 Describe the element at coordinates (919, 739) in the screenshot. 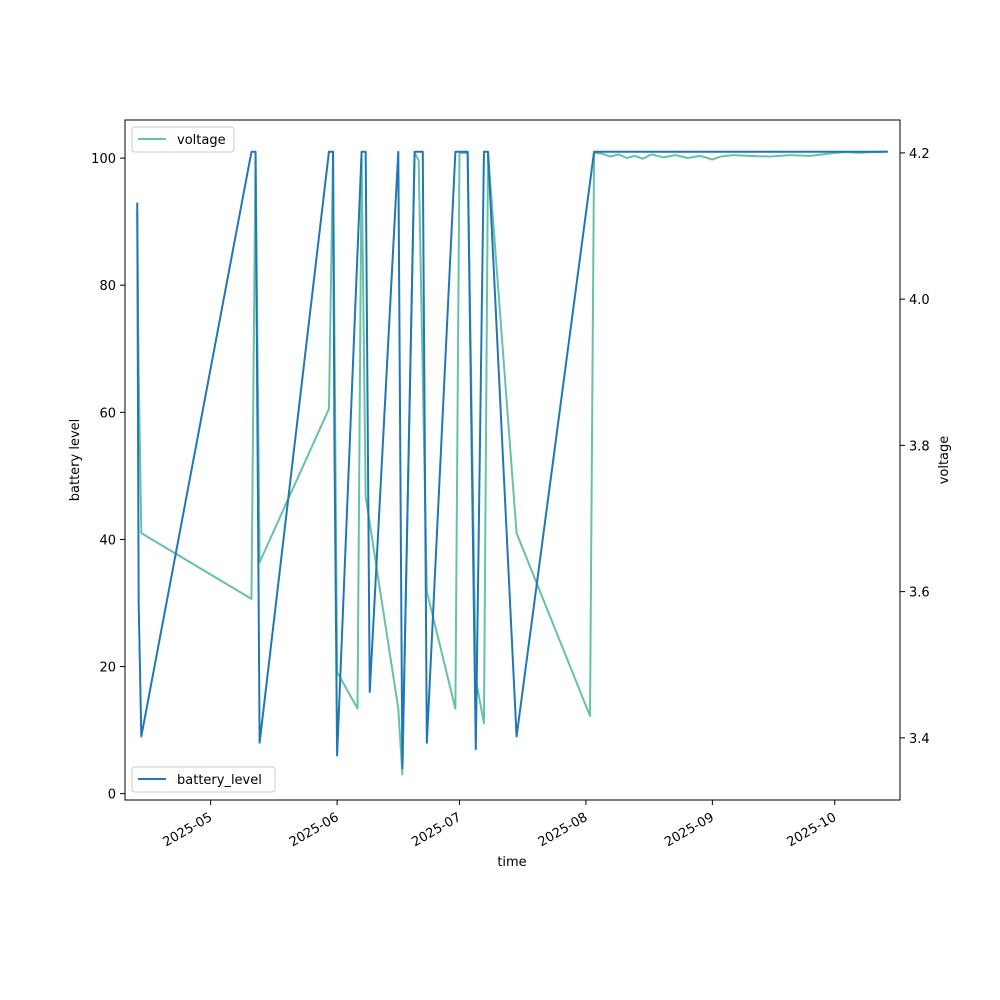

I see `y2-tick-label: 3.4` at that location.